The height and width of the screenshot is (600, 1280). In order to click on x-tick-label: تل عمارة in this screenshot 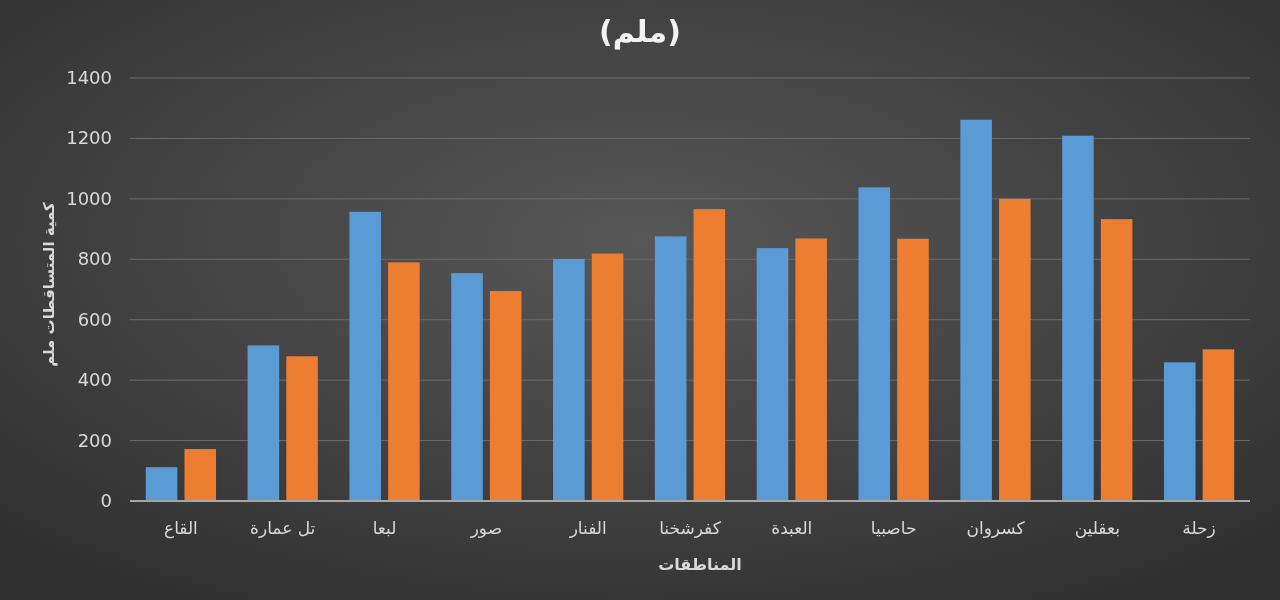, I will do `click(283, 528)`.